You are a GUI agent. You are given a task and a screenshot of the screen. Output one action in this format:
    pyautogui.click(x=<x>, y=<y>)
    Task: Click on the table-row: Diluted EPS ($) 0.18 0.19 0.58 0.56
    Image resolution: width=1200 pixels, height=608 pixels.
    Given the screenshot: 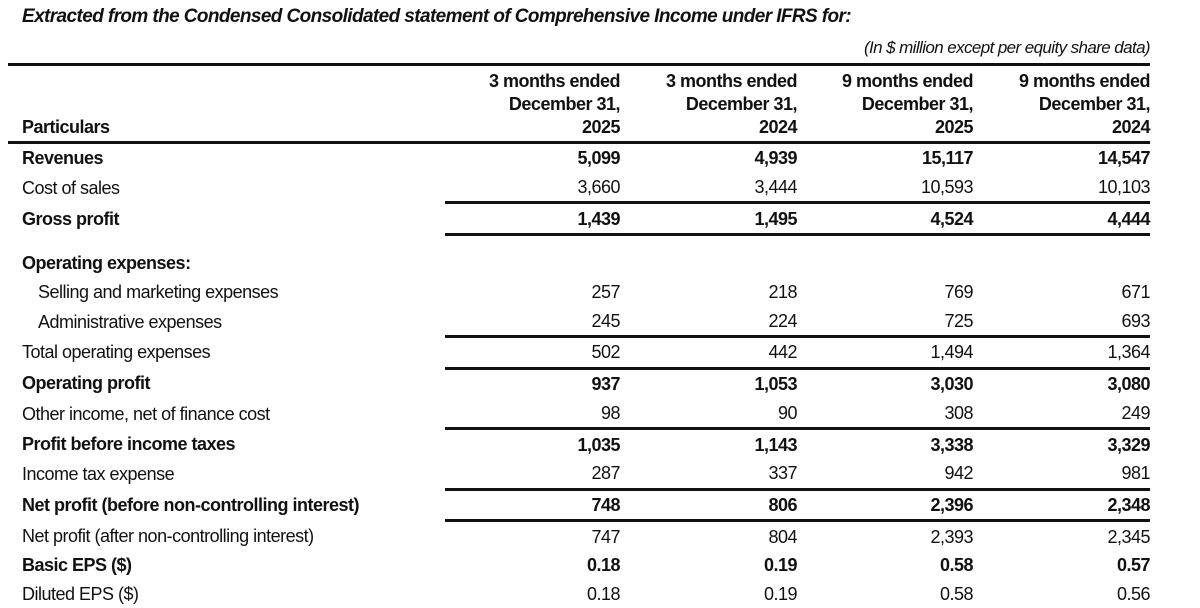 What is the action you would take?
    pyautogui.click(x=579, y=594)
    